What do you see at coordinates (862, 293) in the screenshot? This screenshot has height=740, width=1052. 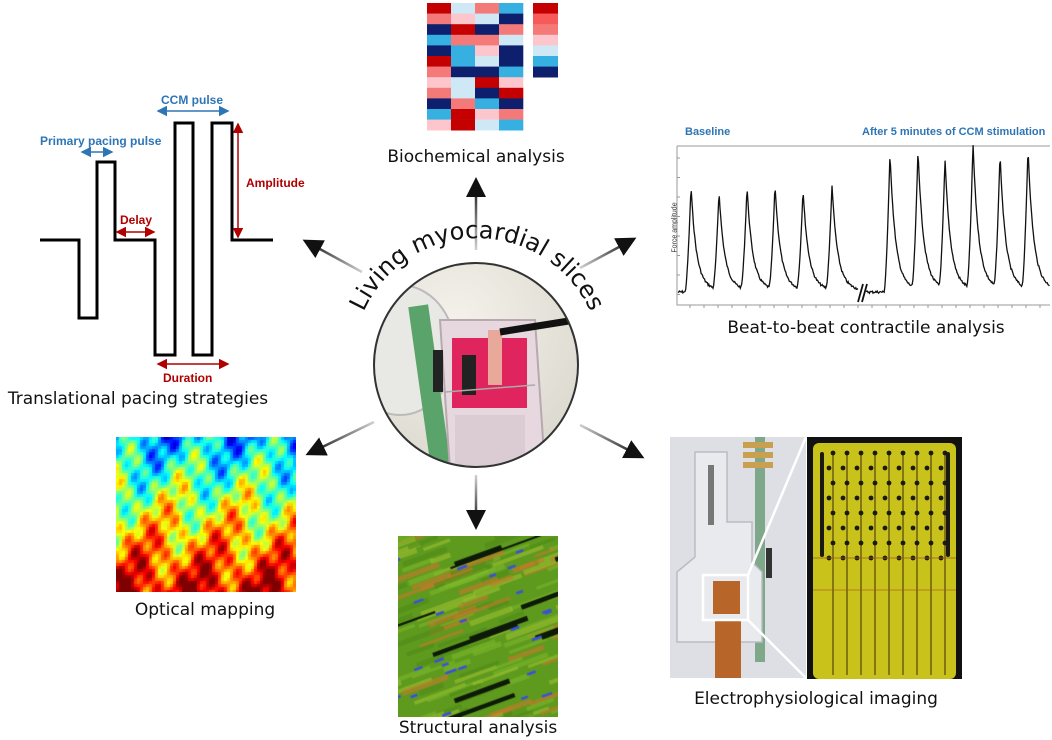 I see `axis-break-marker` at bounding box center [862, 293].